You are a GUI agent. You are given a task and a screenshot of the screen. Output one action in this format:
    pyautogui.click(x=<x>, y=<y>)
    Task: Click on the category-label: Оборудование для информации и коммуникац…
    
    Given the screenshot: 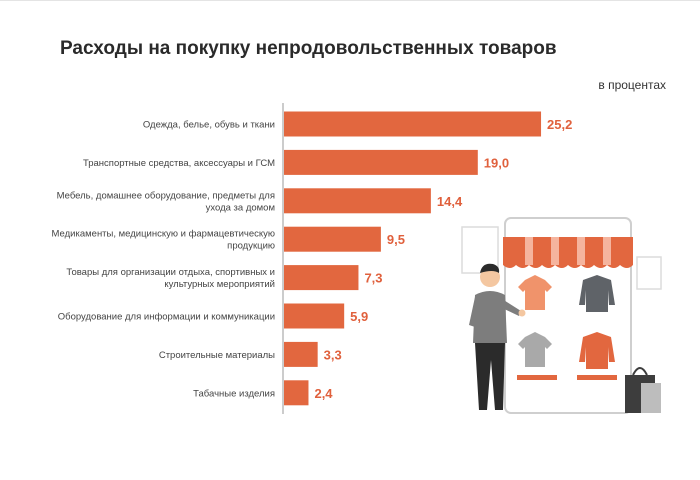 What is the action you would take?
    pyautogui.click(x=166, y=317)
    